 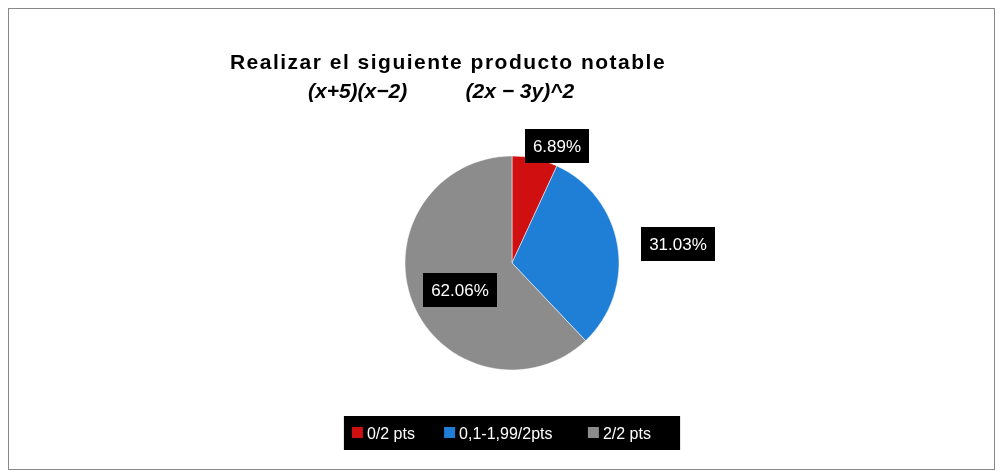 I want to click on data-label: 31.03%, so click(x=678, y=244).